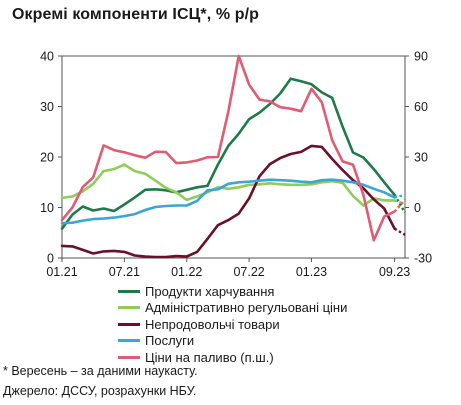  I want to click on y-right-tick-label: 0, so click(417, 208).